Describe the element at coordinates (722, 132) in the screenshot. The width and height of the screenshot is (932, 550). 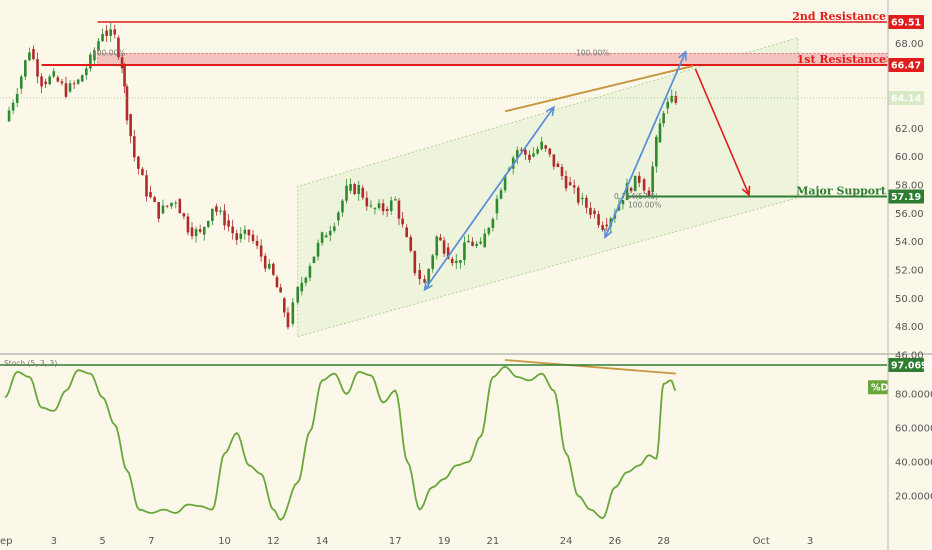
I see `projection-down-arrow` at that location.